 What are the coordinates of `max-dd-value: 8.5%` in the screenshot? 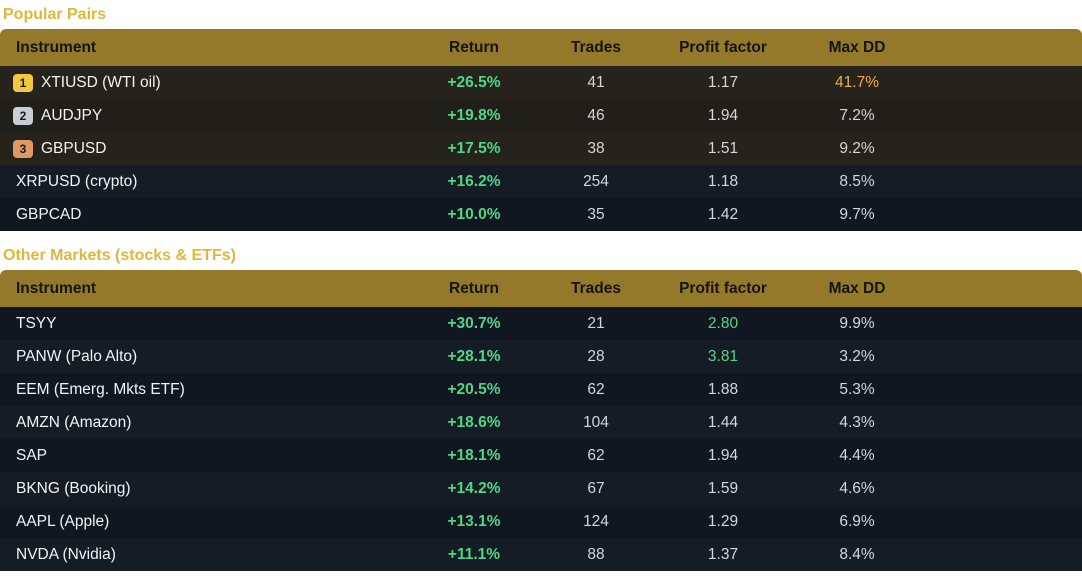 It's located at (857, 181).